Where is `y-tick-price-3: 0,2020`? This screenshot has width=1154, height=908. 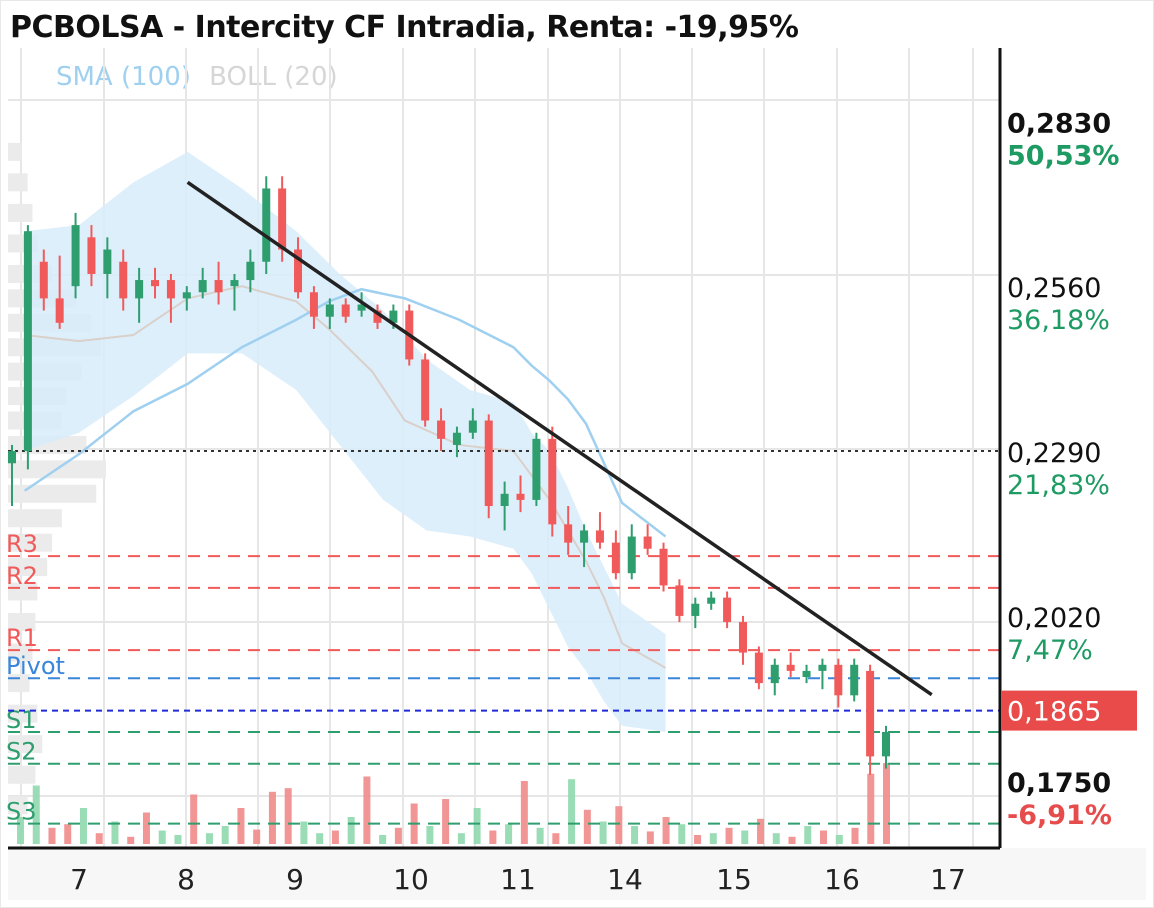 y-tick-price-3: 0,2020 is located at coordinates (1054, 618).